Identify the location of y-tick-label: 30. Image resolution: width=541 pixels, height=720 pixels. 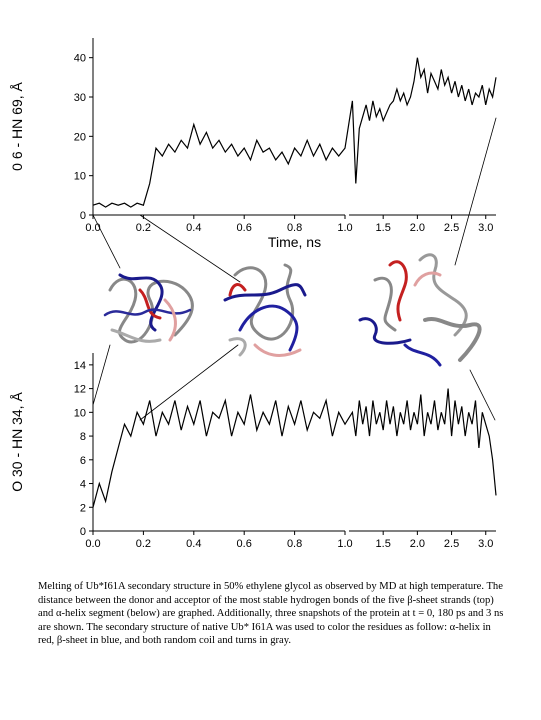
(80, 98).